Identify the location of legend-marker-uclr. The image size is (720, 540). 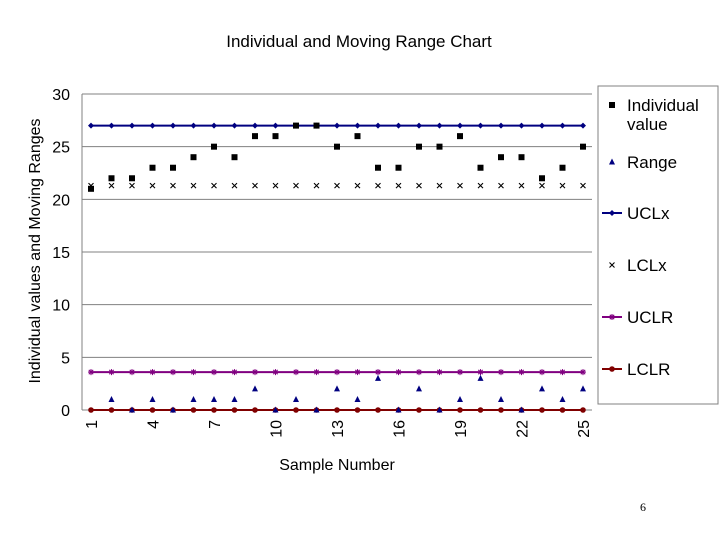
(612, 317).